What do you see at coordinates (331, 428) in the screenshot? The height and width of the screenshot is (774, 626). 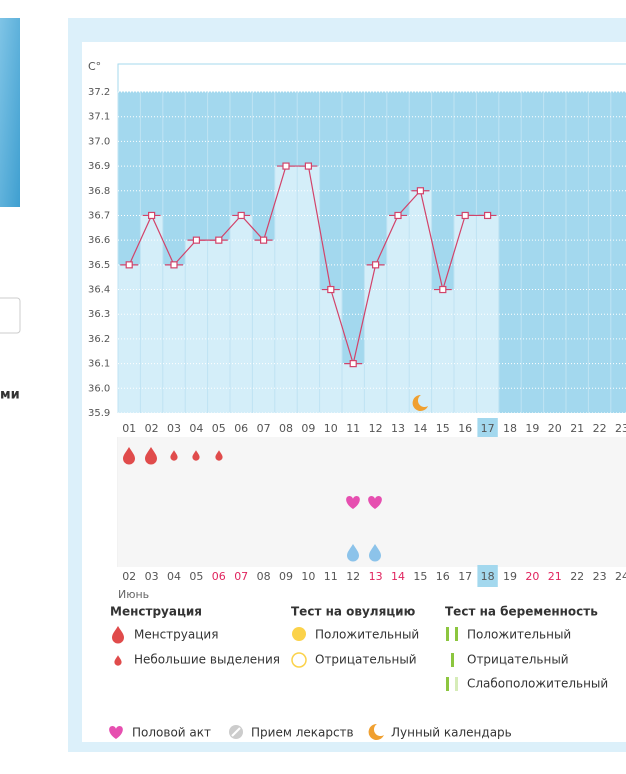 I see `x-tick-label: 10` at bounding box center [331, 428].